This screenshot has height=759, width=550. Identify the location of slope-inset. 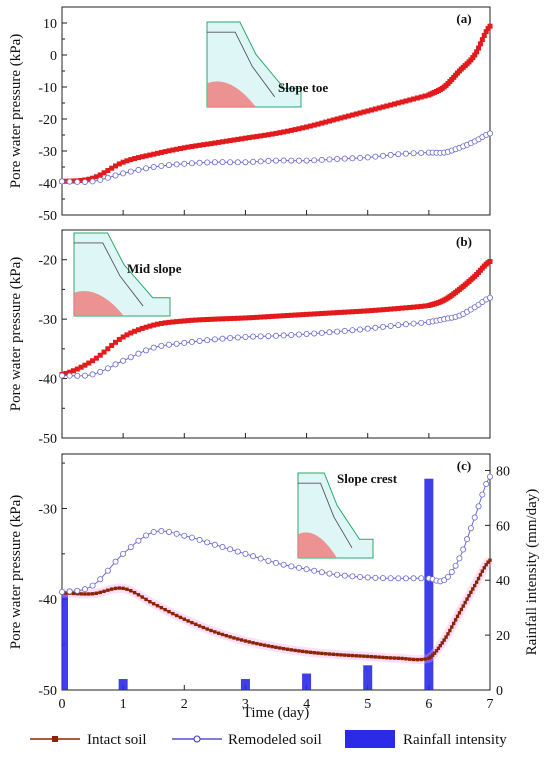
(335, 515).